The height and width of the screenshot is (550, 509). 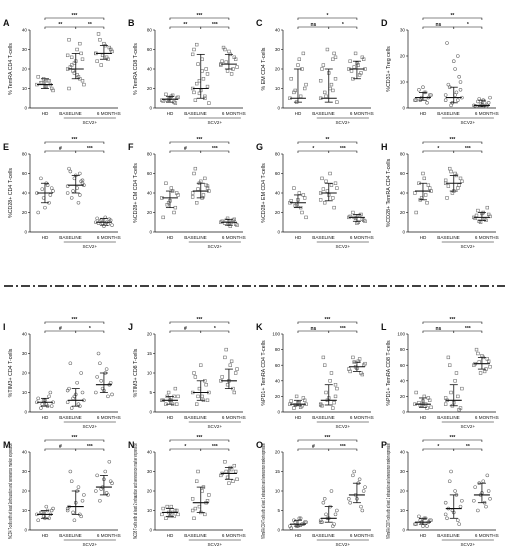 I want to click on y-tick-label: 30, so click(x=150, y=471).